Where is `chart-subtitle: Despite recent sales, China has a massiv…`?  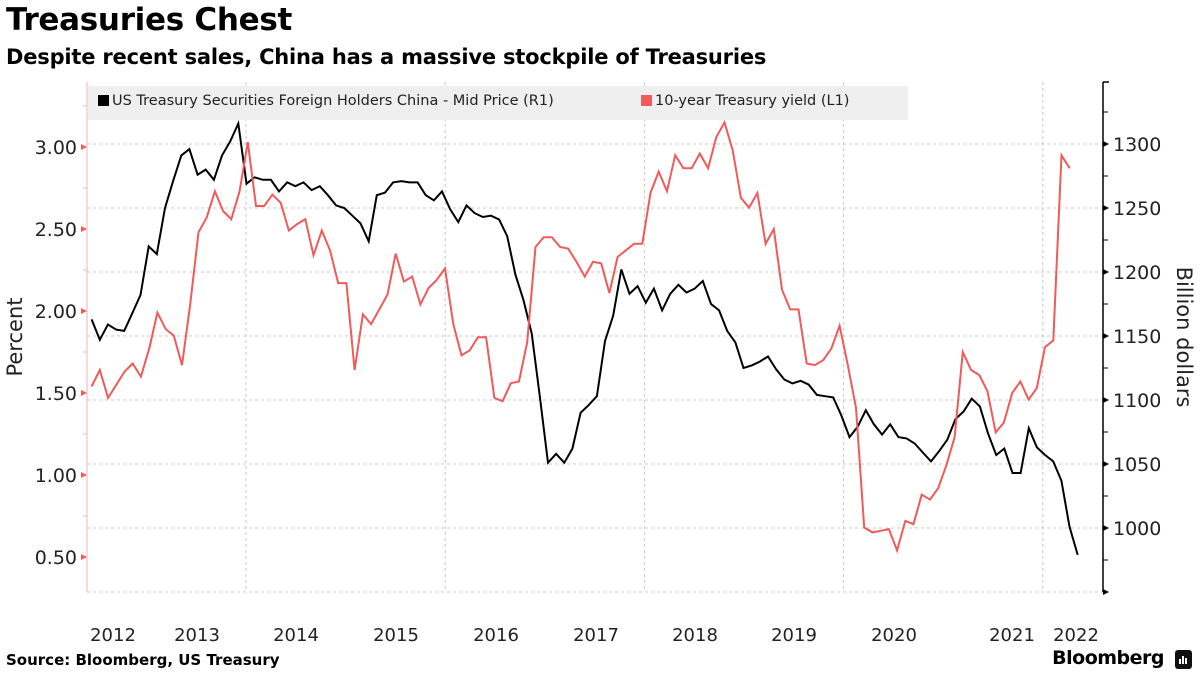 chart-subtitle: Despite recent sales, China has a massiv… is located at coordinates (386, 57).